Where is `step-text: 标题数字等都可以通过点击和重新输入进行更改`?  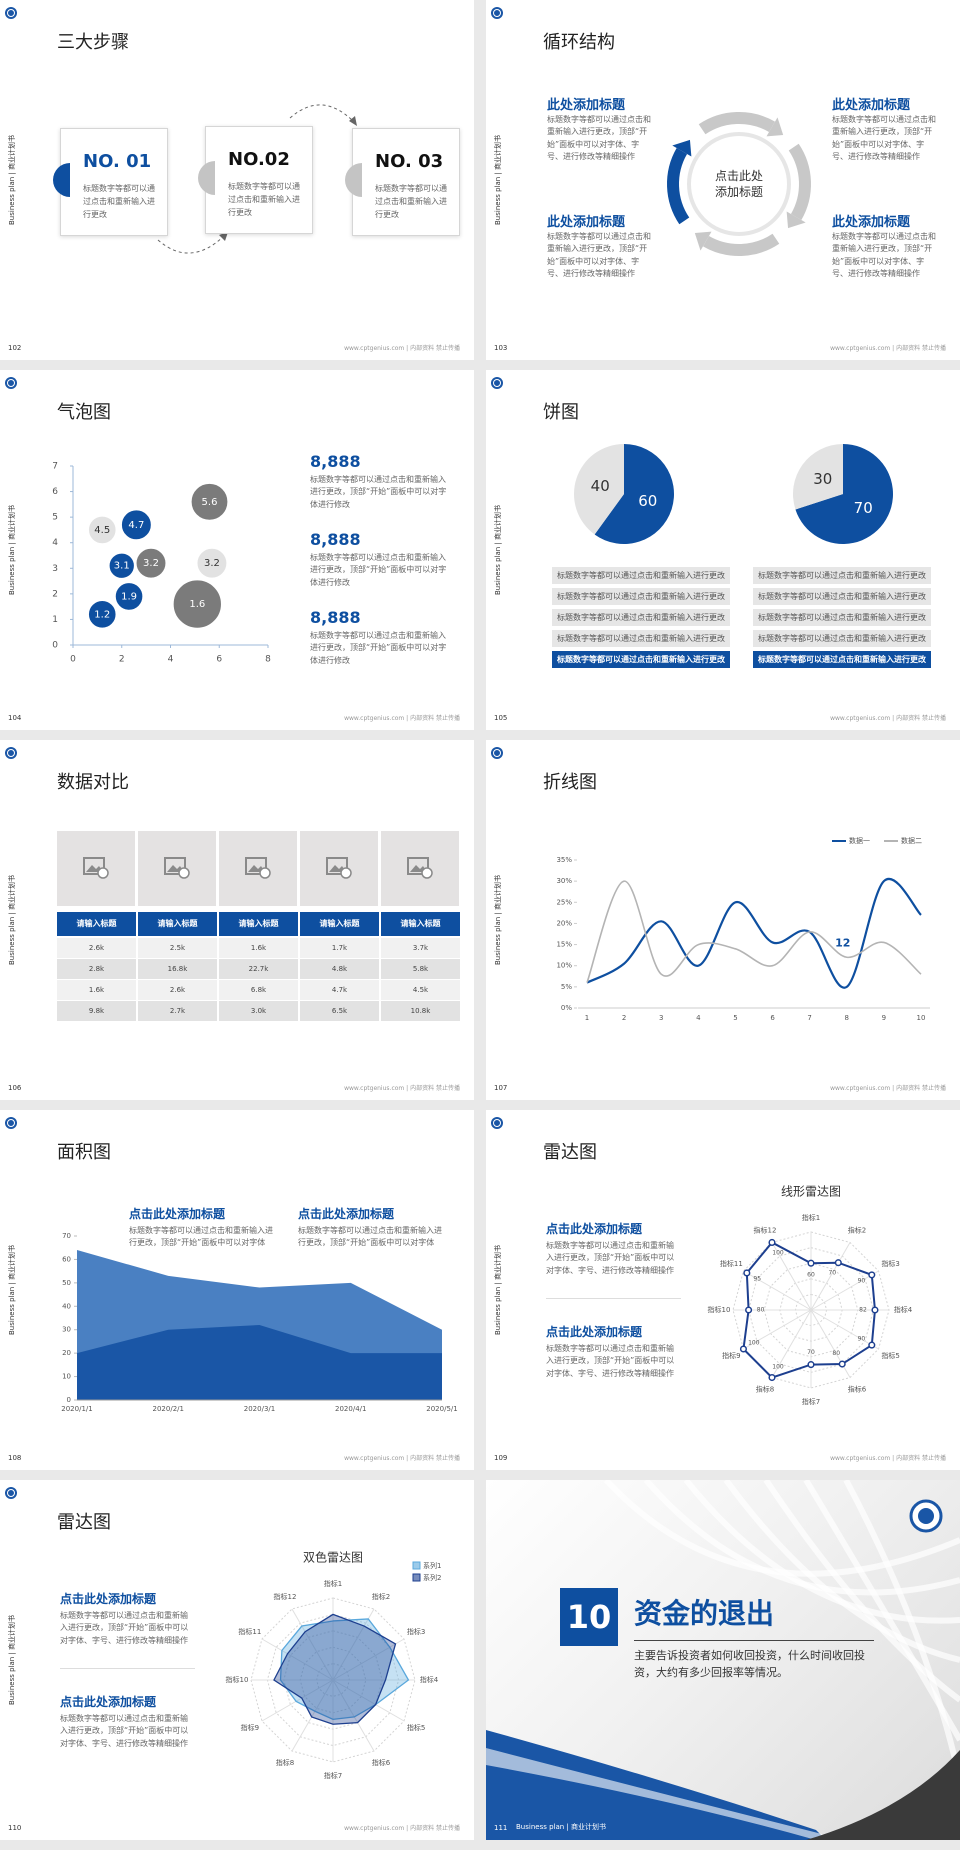
step-text: 标题数字等都可以通过点击和重新输入进行更改 is located at coordinates (411, 201).